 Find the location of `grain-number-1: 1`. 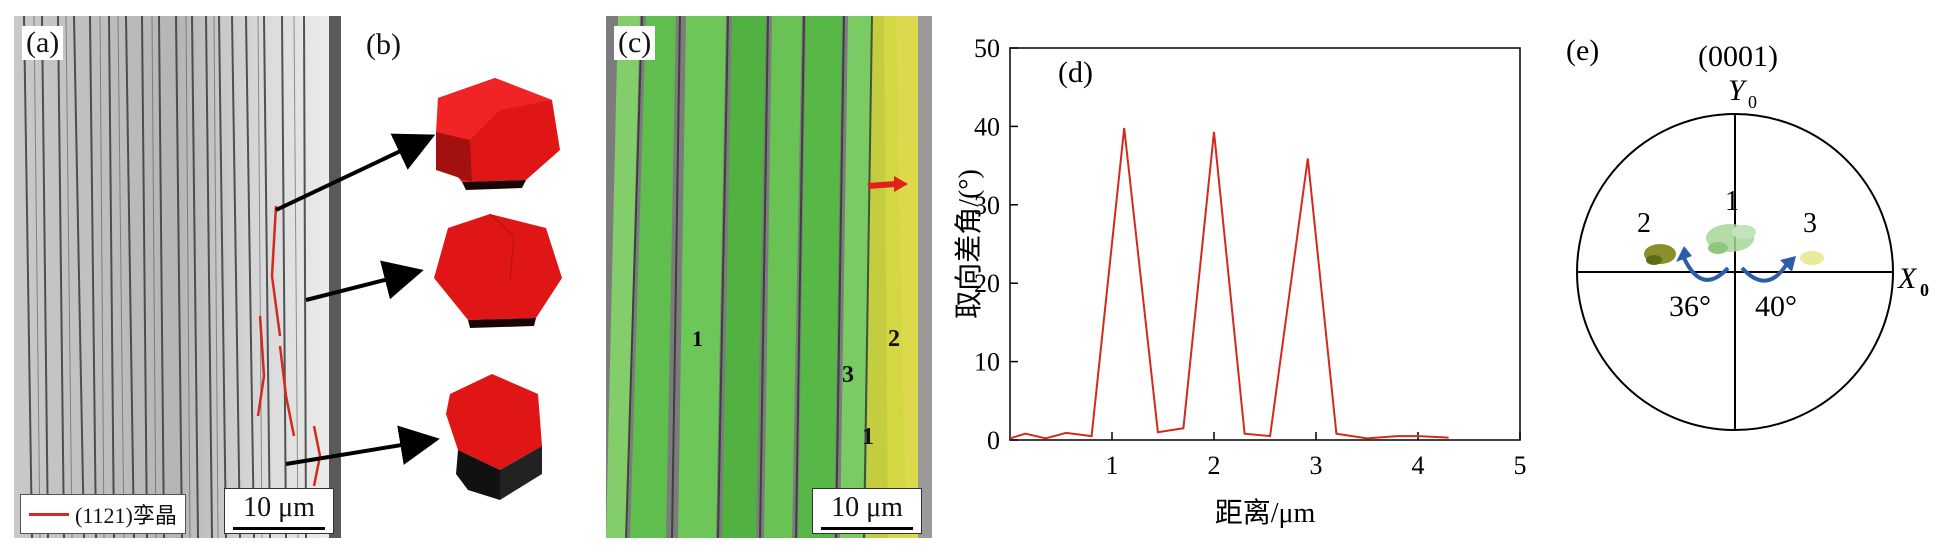

grain-number-1: 1 is located at coordinates (868, 437).